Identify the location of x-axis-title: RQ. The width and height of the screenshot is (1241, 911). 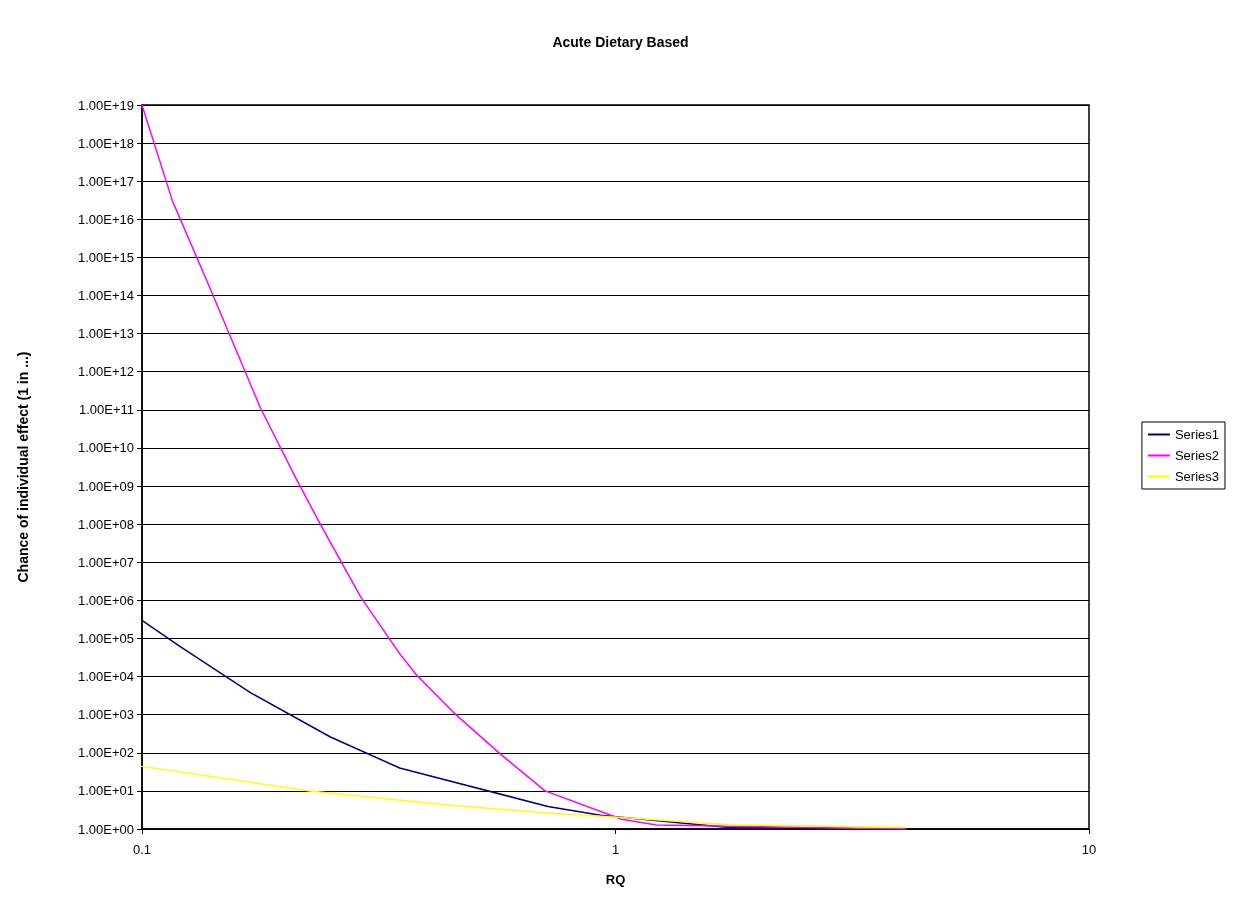
(615, 879).